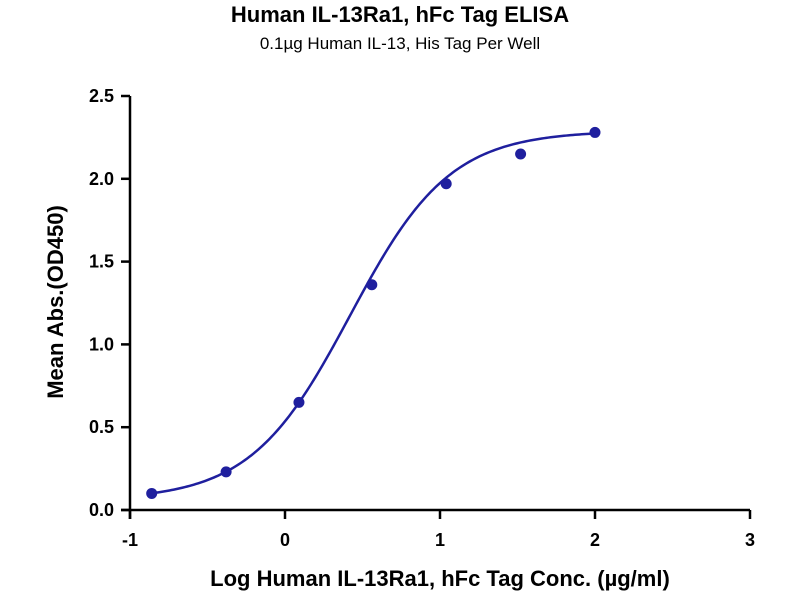 Image resolution: width=800 pixels, height=600 pixels. Describe the element at coordinates (101, 96) in the screenshot. I see `y-tick-label: 2.5` at that location.